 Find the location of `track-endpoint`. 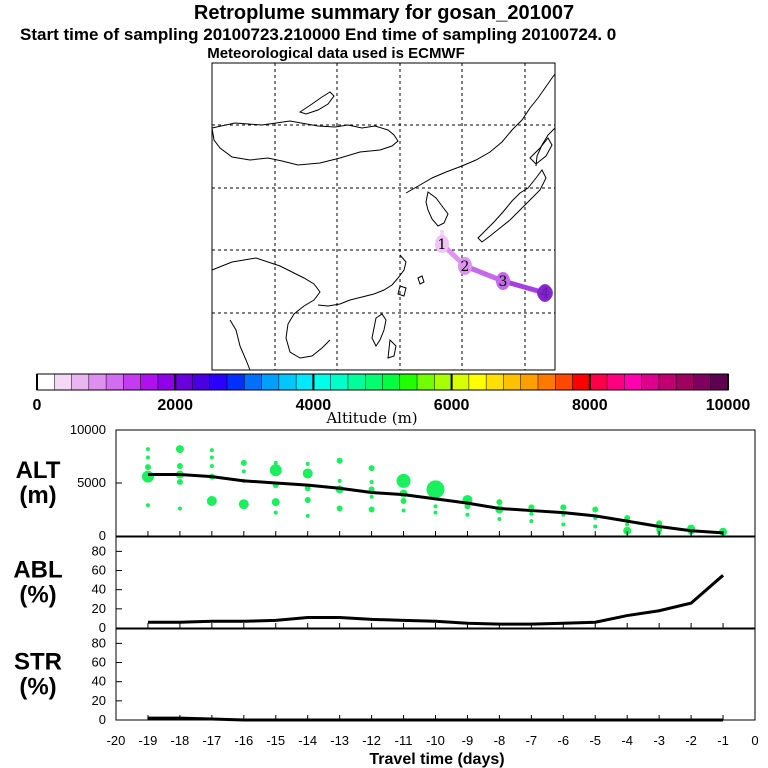

track-endpoint is located at coordinates (545, 293).